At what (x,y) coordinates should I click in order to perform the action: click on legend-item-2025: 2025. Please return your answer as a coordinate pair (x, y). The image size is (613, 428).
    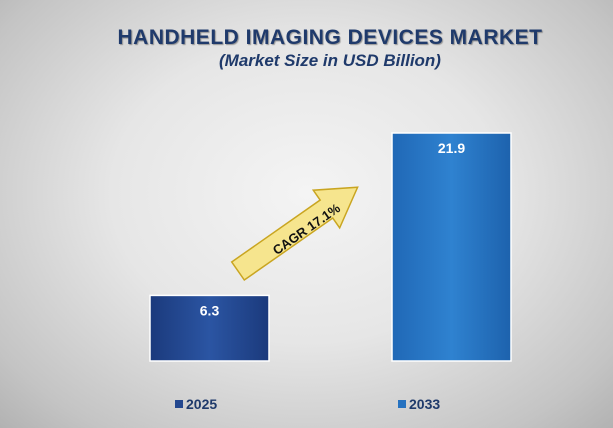
    Looking at the image, I should click on (196, 404).